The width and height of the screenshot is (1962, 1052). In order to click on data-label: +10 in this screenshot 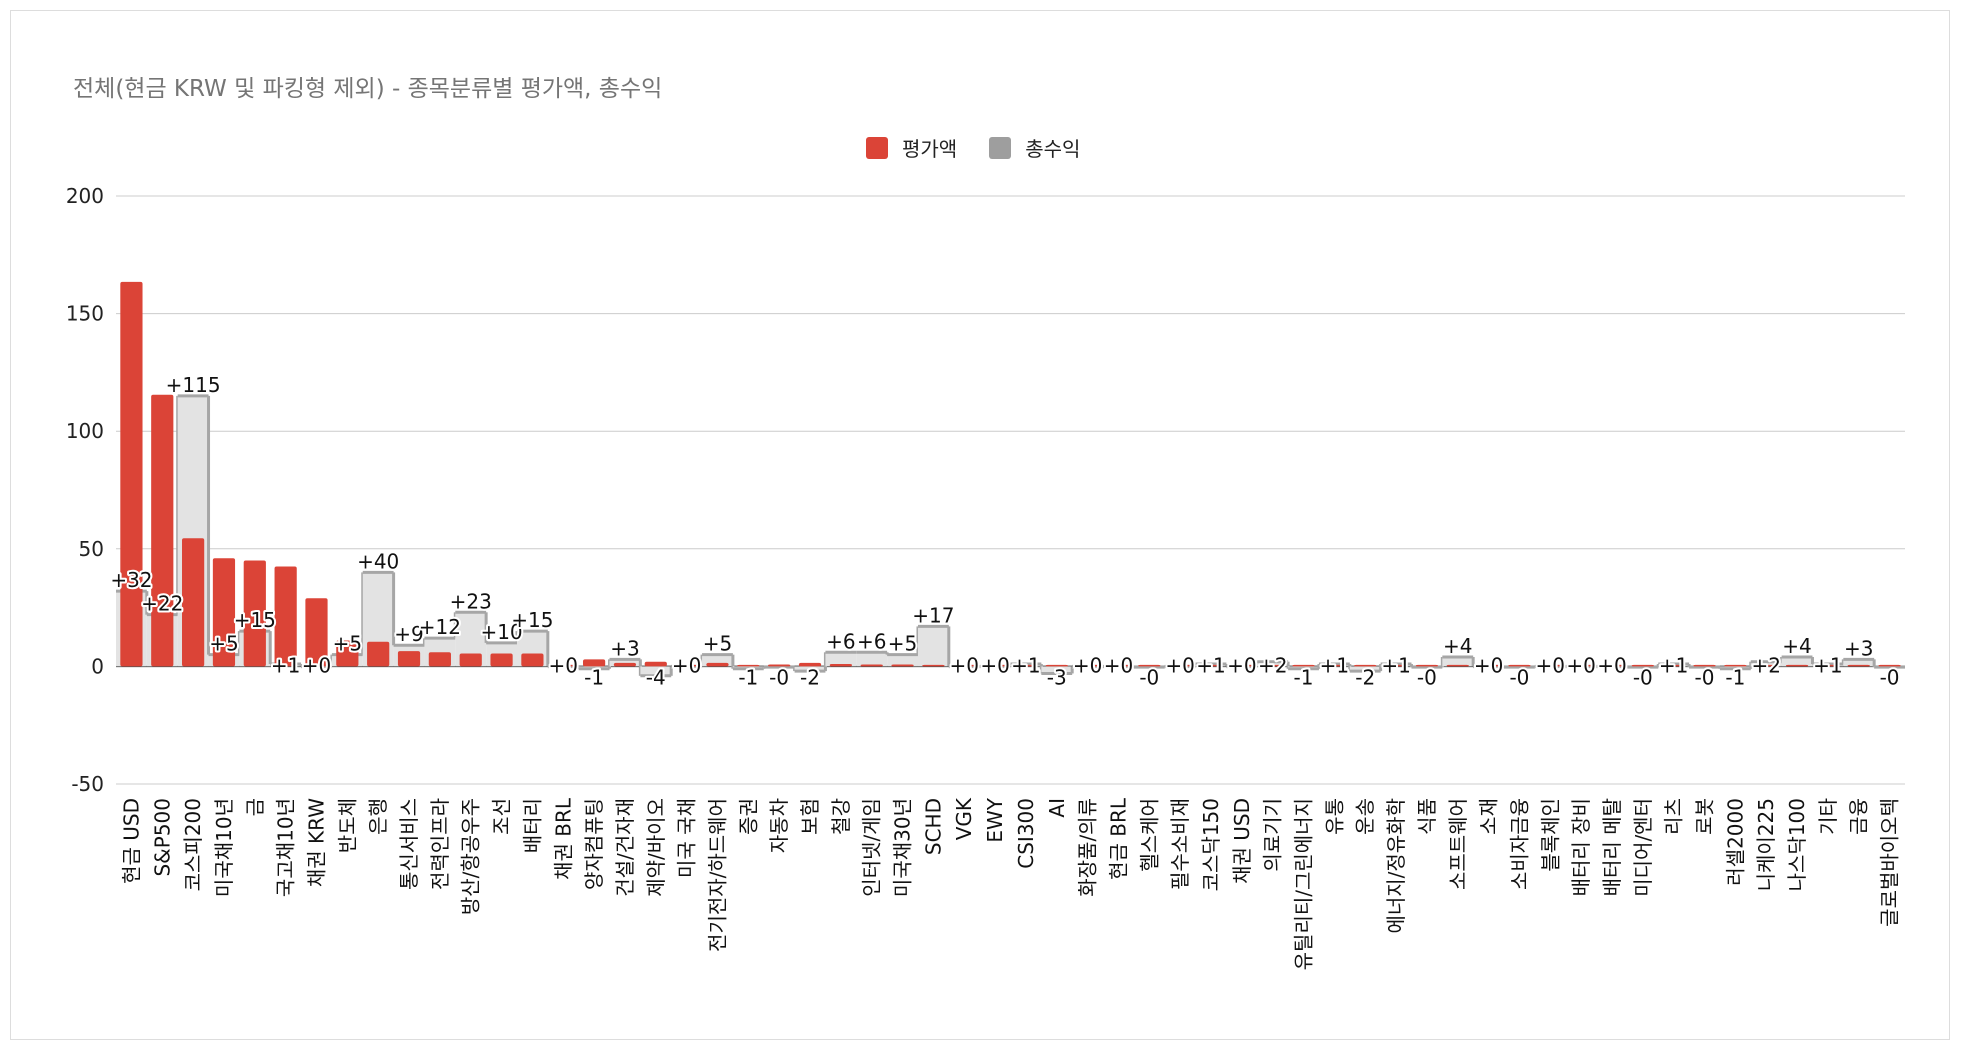, I will do `click(501, 632)`.